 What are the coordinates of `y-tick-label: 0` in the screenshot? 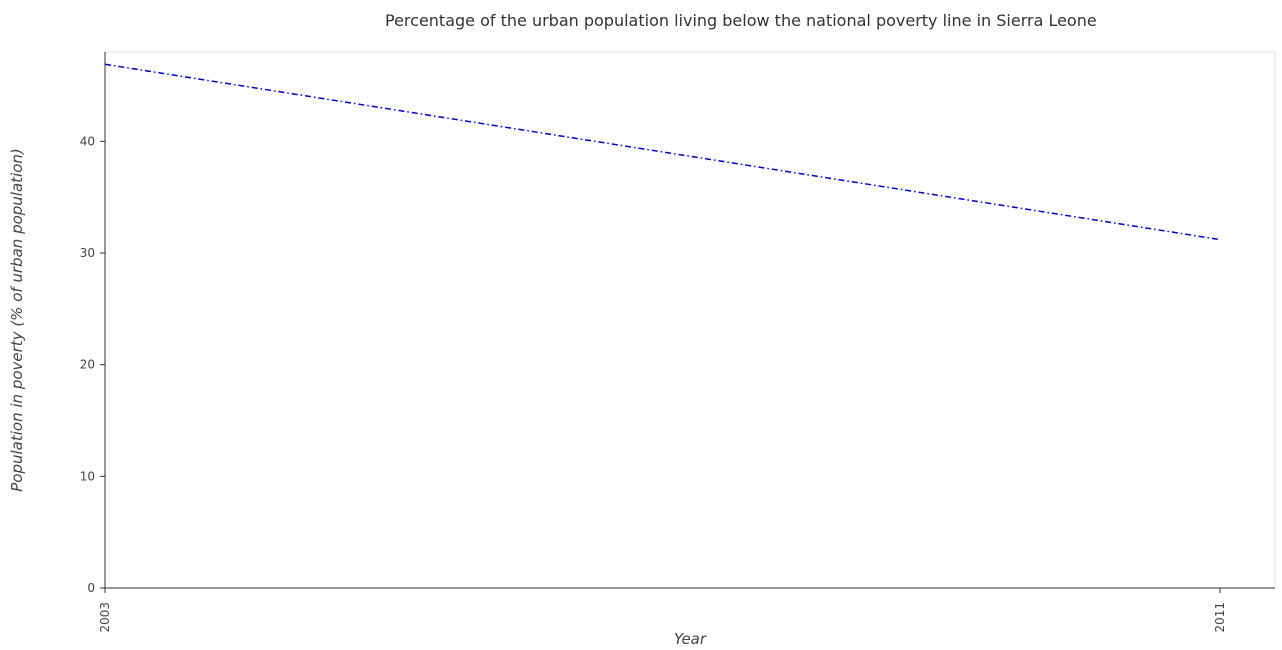 It's located at (91, 588).